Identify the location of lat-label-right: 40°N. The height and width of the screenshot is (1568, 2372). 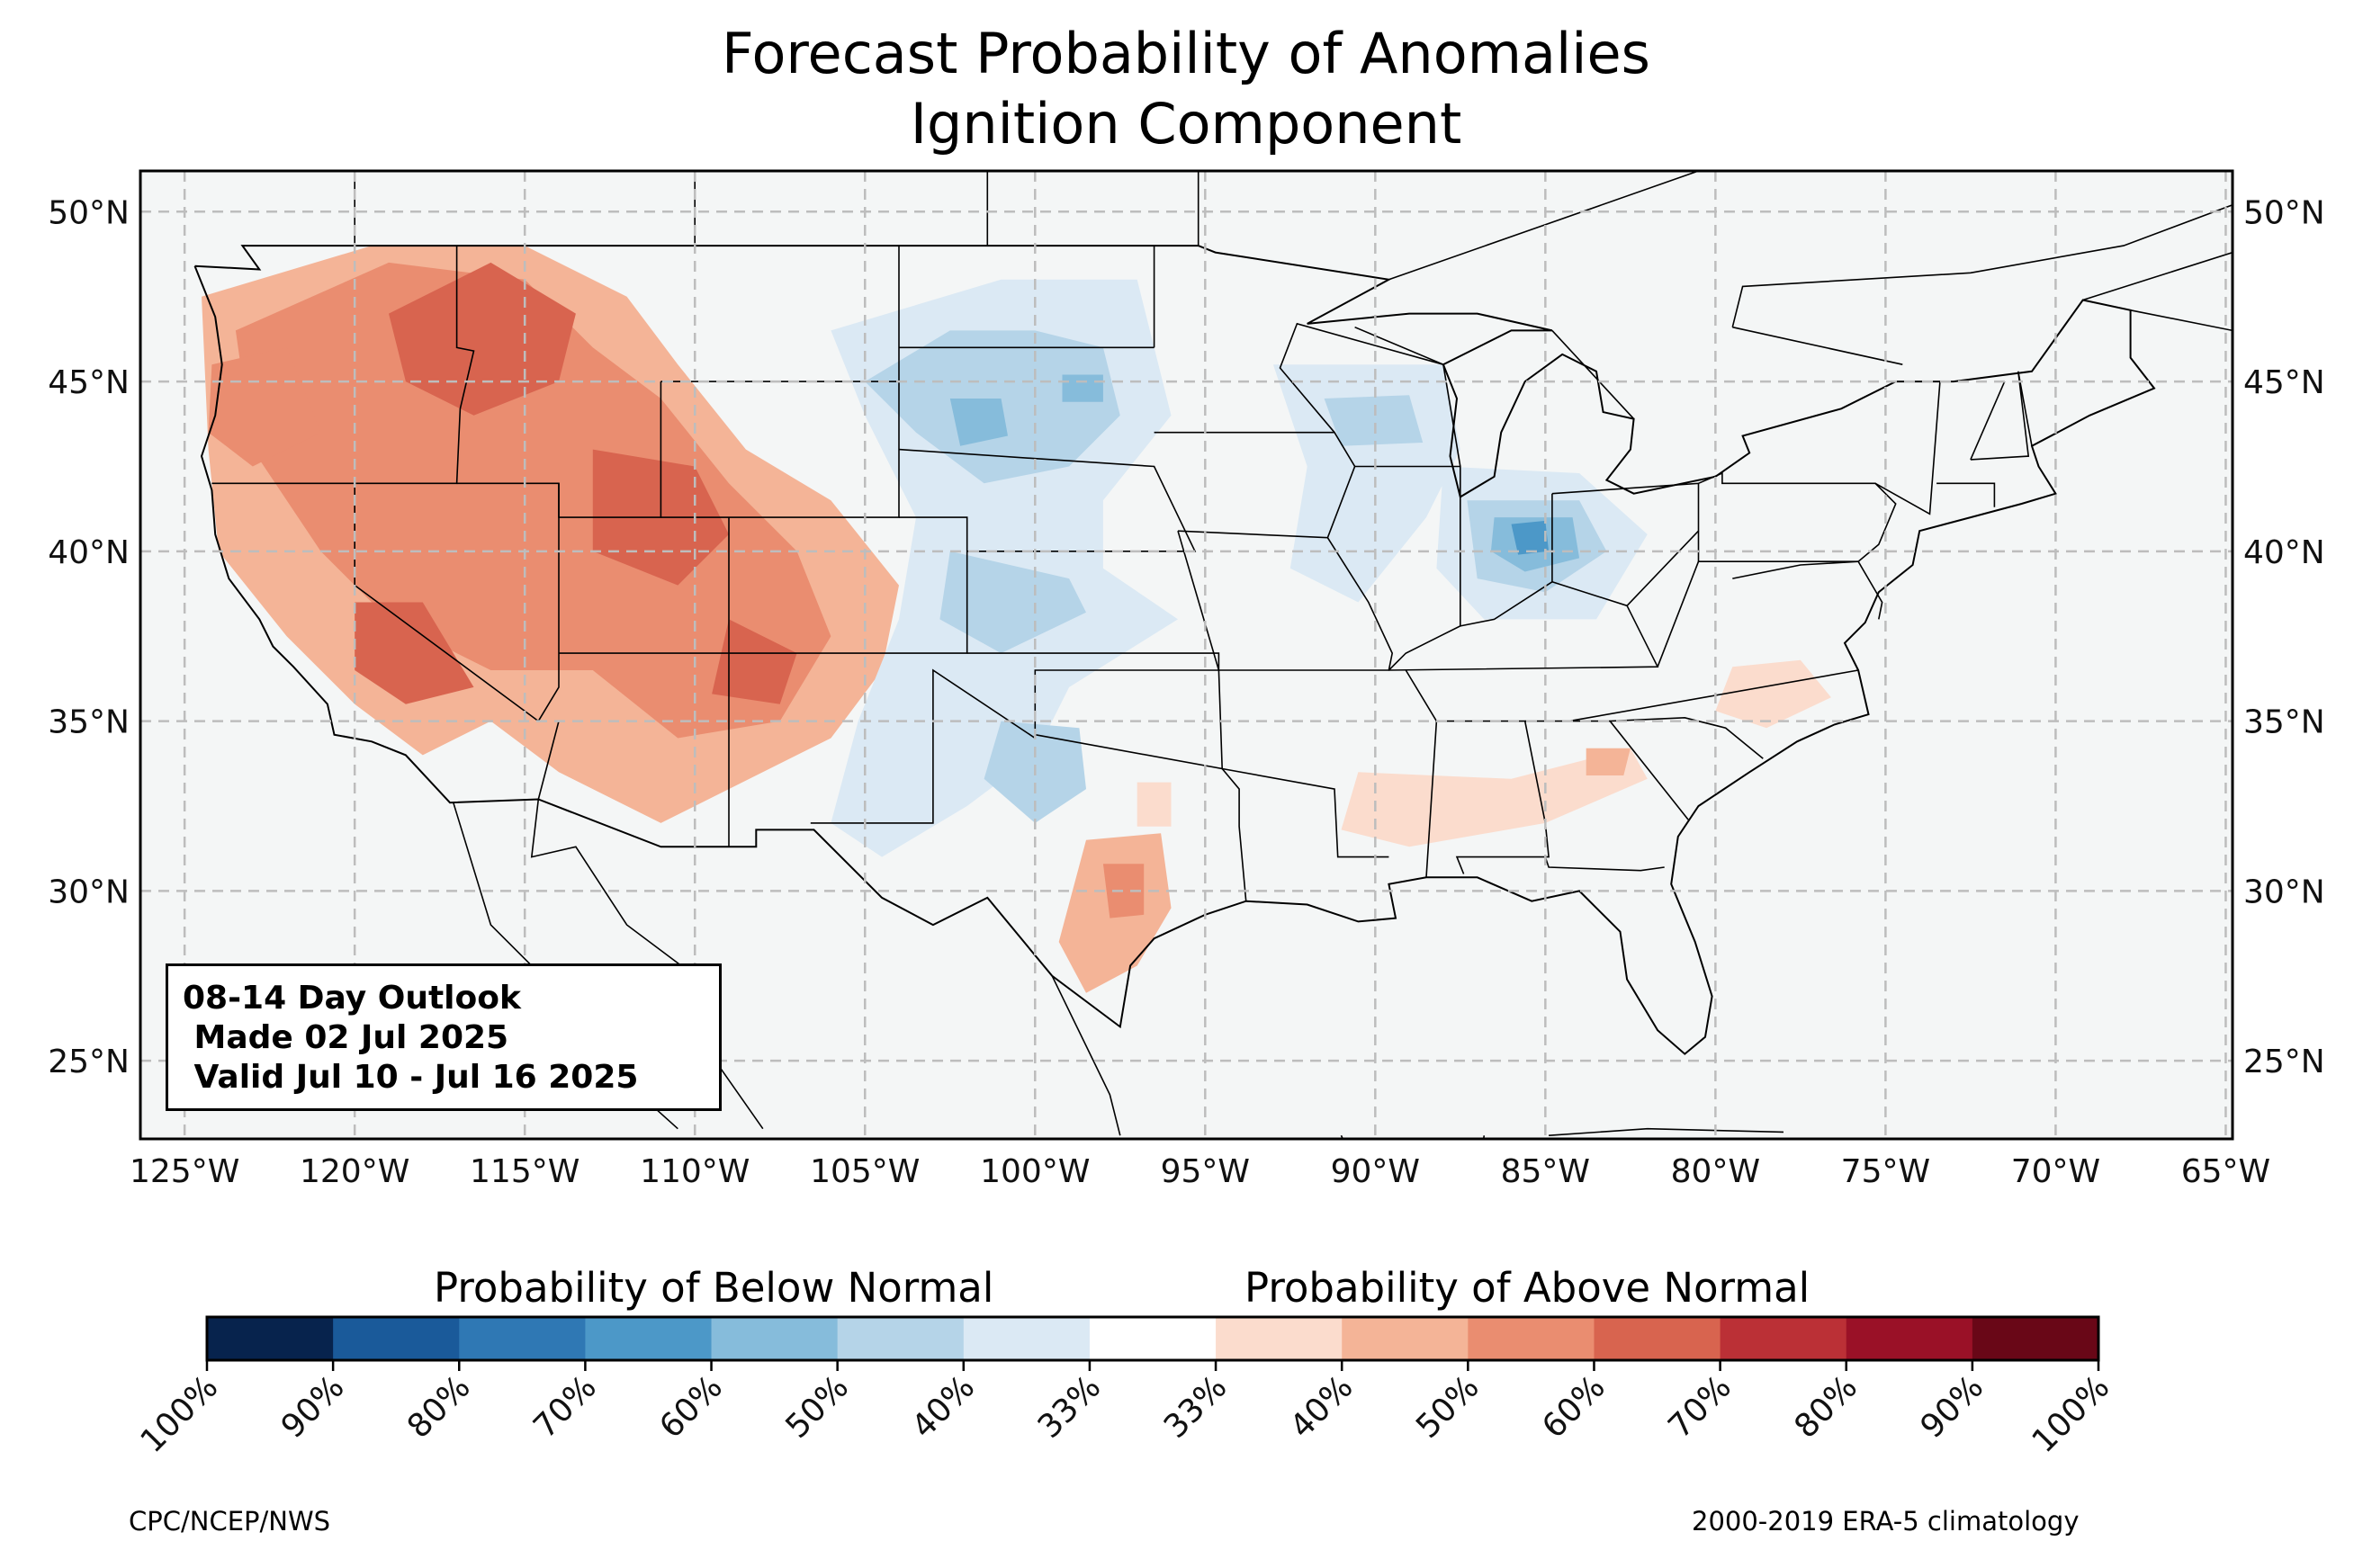
(2284, 552).